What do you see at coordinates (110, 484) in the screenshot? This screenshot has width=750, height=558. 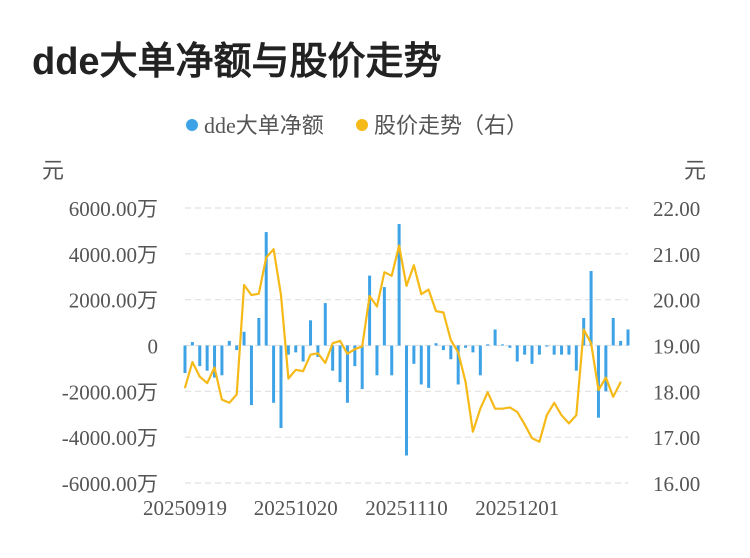 I see `left-tick-label: -6000.00万` at bounding box center [110, 484].